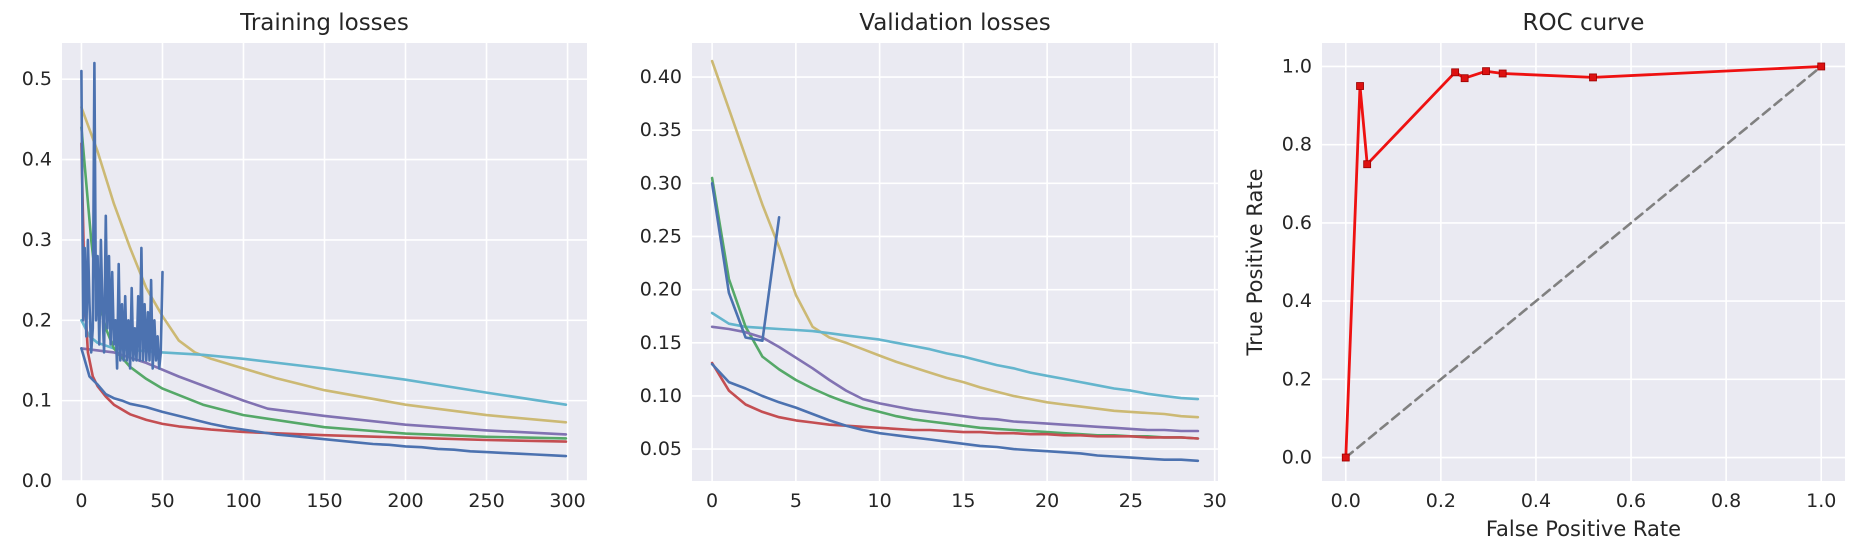 The image size is (1860, 555). What do you see at coordinates (1346, 501) in the screenshot?
I see `x-tick-label: 0.0` at bounding box center [1346, 501].